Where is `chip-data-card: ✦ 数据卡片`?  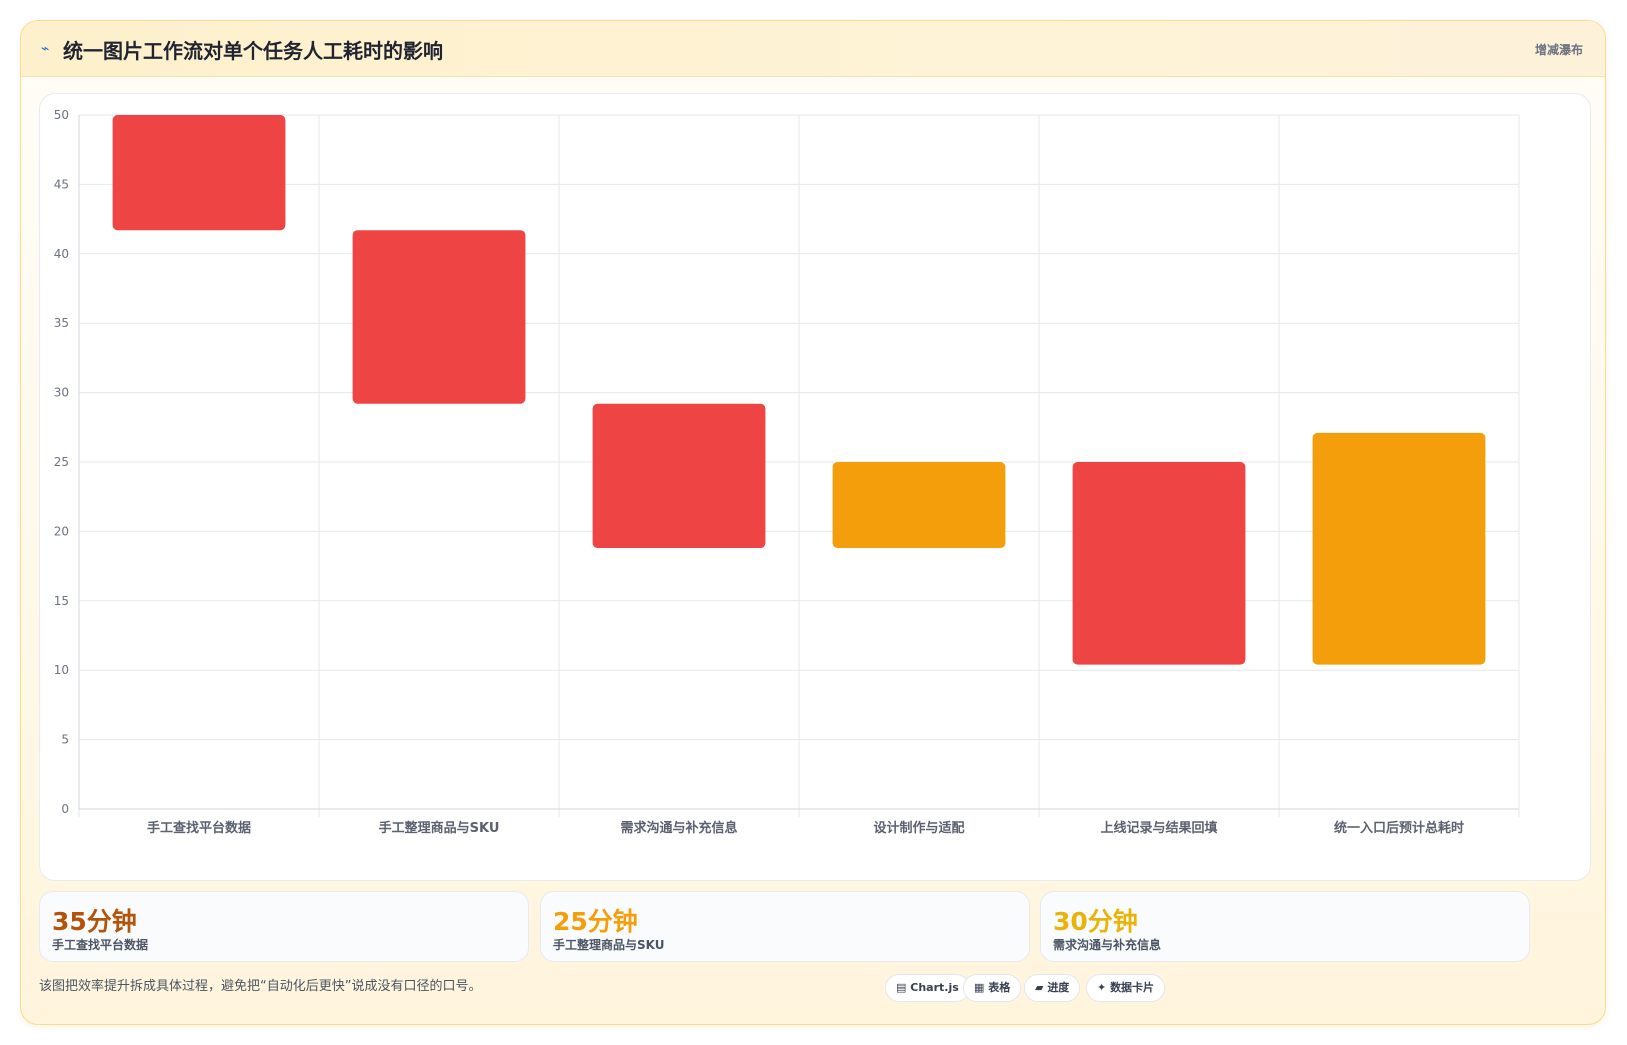 chip-data-card: ✦ 数据卡片 is located at coordinates (1126, 988).